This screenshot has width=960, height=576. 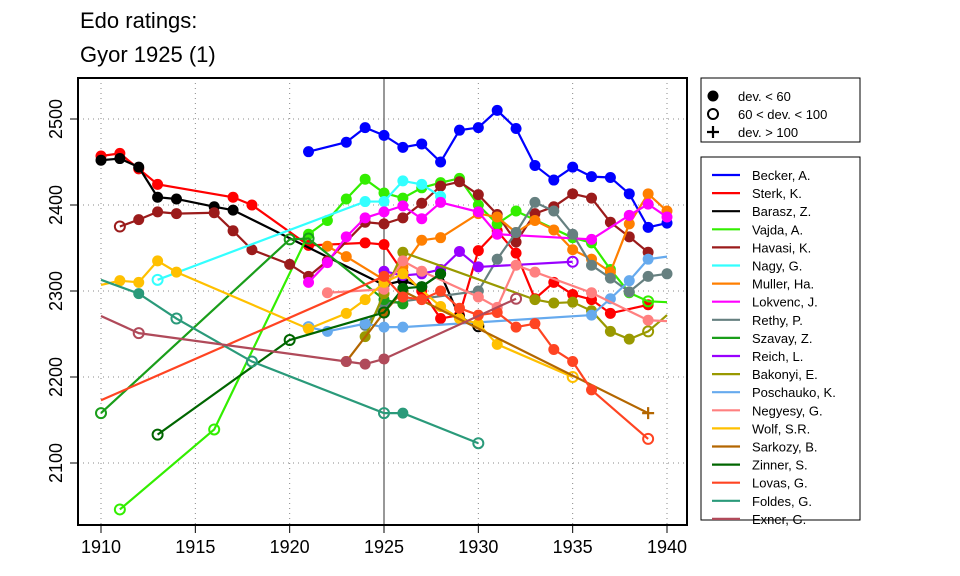 I want to click on x-tick-label: 1920, so click(x=290, y=547).